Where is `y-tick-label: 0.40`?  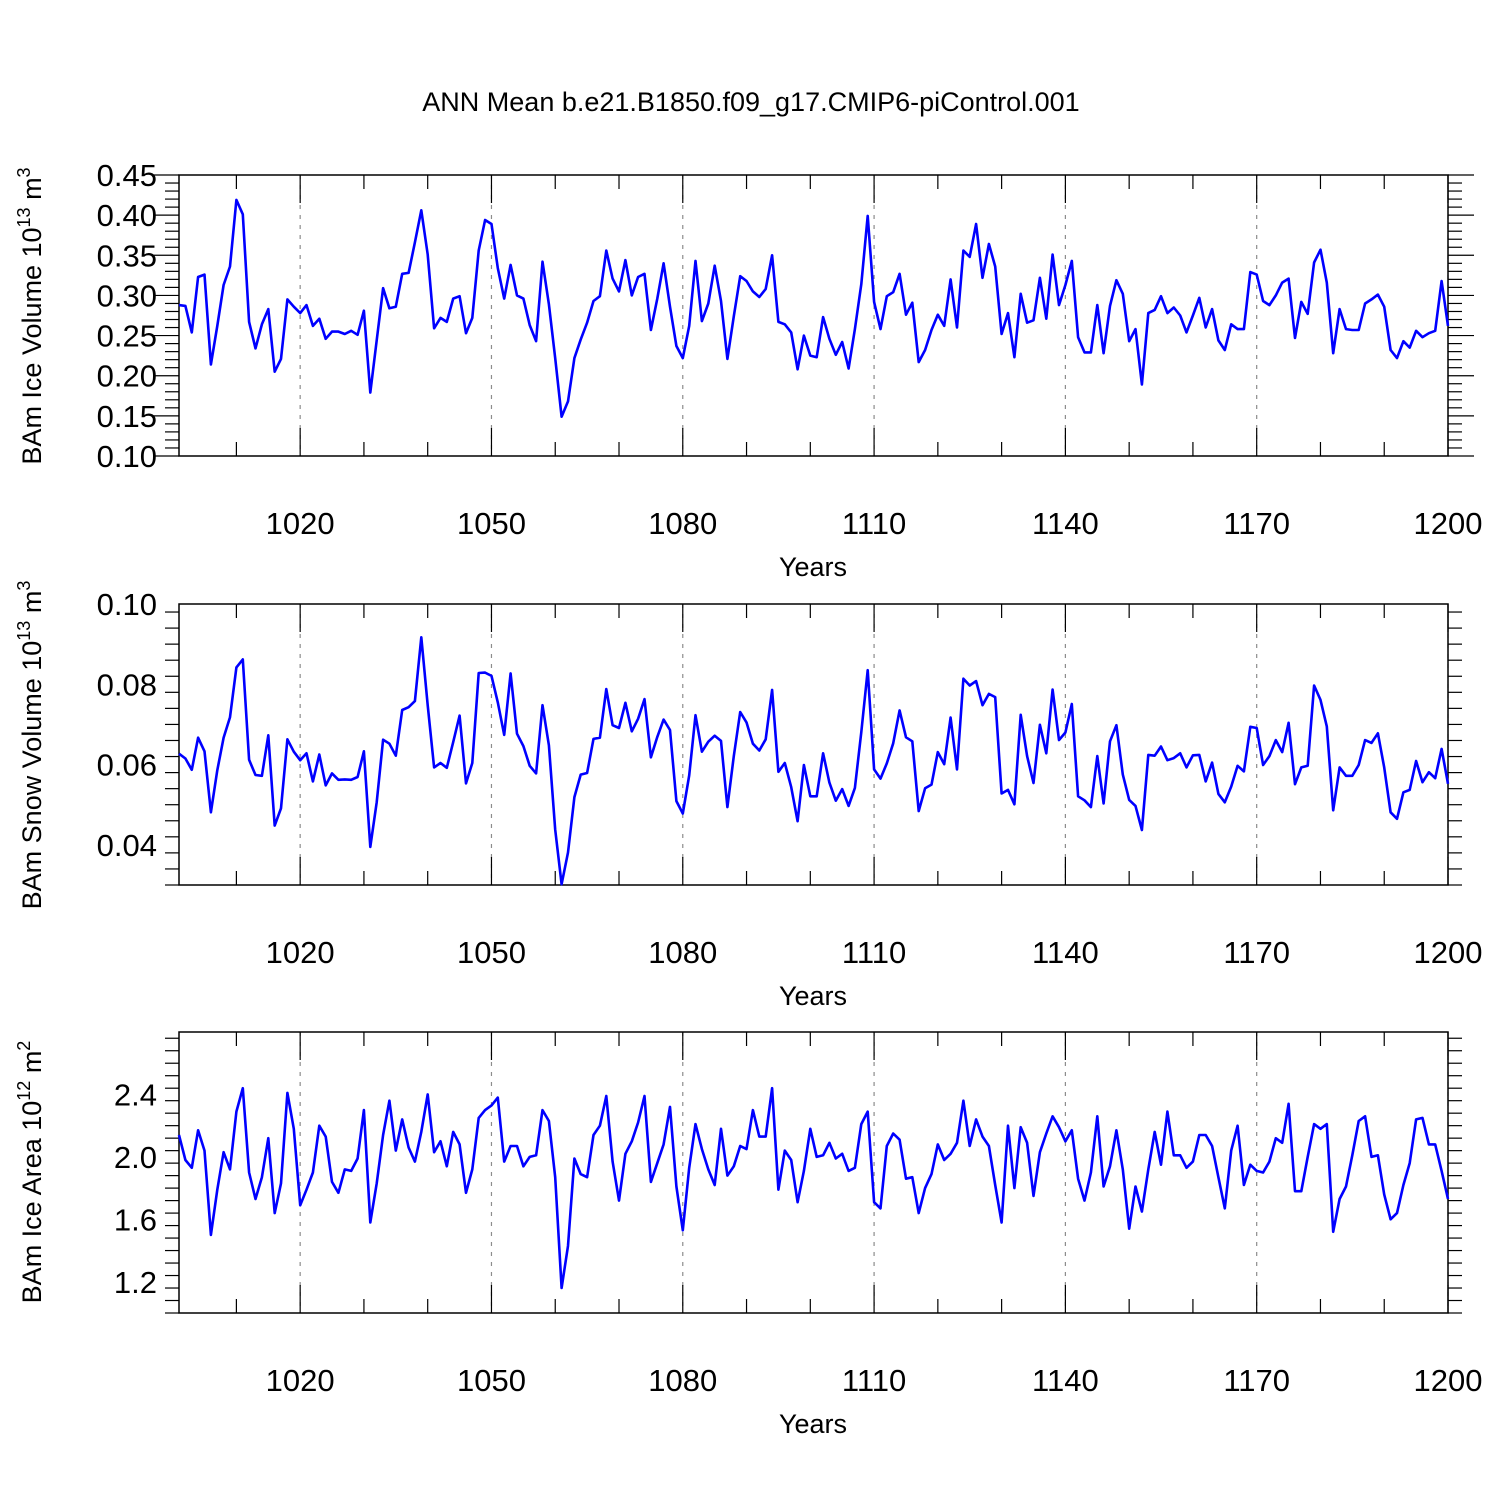
y-tick-label: 0.40 is located at coordinates (127, 215).